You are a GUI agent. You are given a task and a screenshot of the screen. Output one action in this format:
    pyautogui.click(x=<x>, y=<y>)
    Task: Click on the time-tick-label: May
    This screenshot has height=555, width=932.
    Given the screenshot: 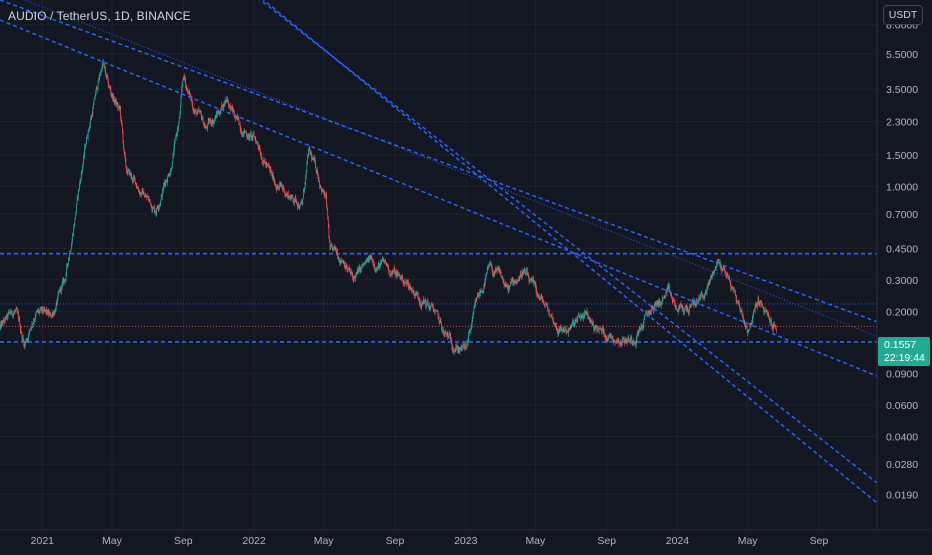 What is the action you would take?
    pyautogui.click(x=324, y=541)
    